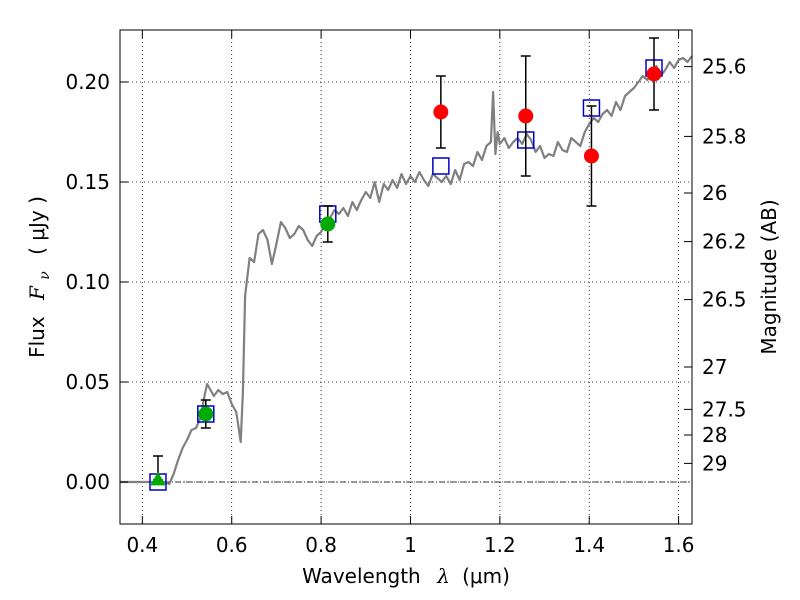 Image resolution: width=800 pixels, height=600 pixels. Describe the element at coordinates (714, 435) in the screenshot. I see `y2-tick-label: 28` at that location.